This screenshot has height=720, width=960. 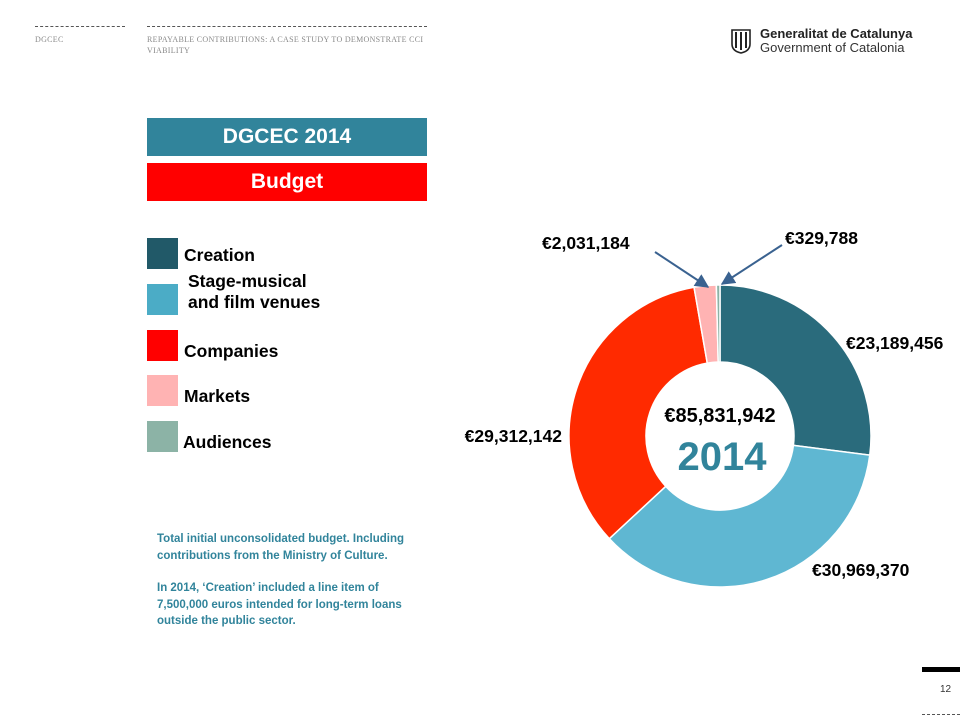 I want to click on data-label-companies: €29,312,142, so click(x=514, y=436).